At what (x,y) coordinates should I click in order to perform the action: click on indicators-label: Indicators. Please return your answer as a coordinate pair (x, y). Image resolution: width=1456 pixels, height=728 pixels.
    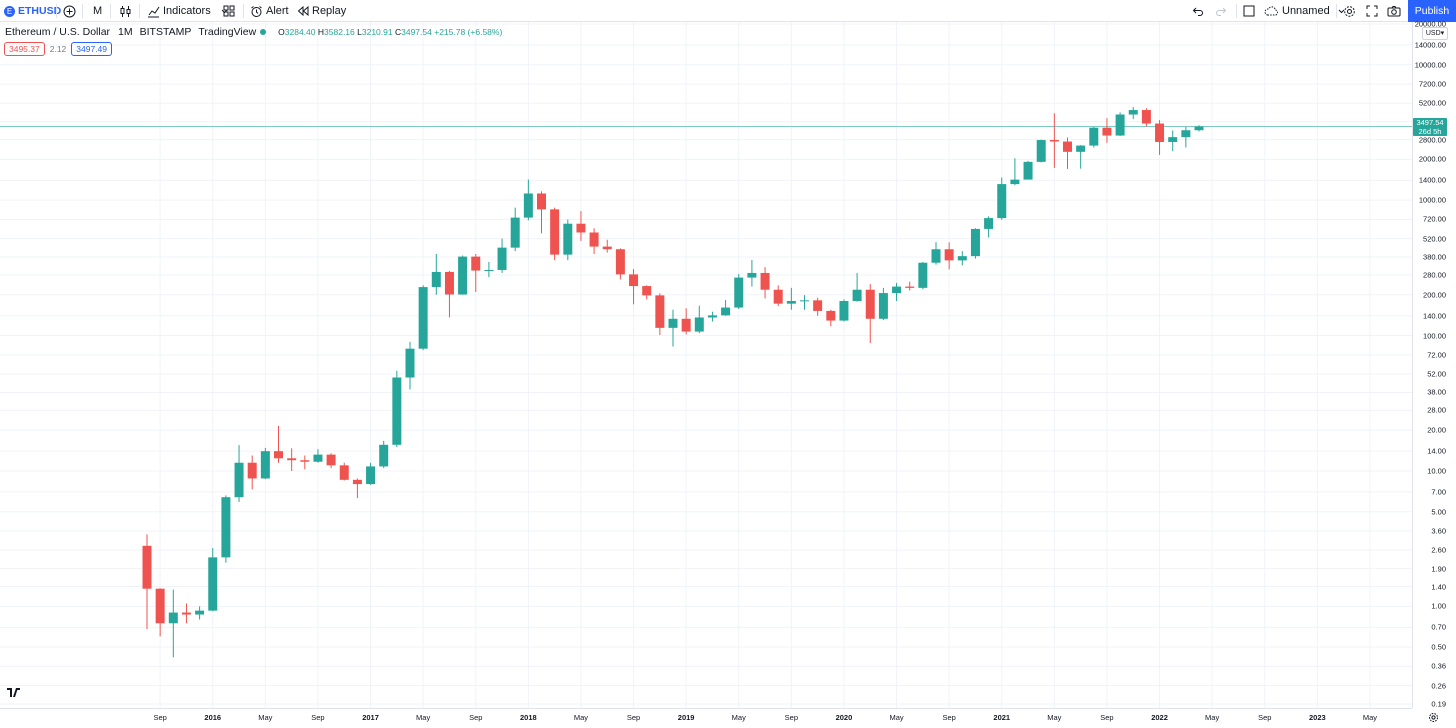
    Looking at the image, I should click on (187, 11).